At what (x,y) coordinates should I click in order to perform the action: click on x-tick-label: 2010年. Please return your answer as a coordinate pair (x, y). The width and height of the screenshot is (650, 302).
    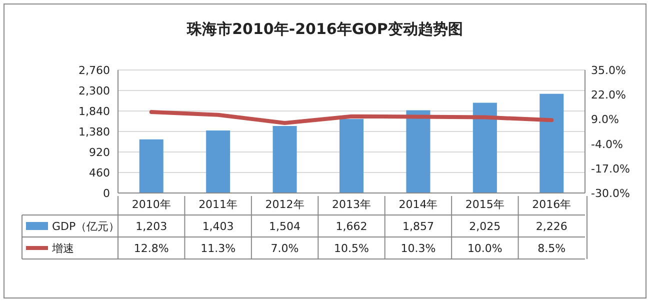
    Looking at the image, I should click on (151, 204).